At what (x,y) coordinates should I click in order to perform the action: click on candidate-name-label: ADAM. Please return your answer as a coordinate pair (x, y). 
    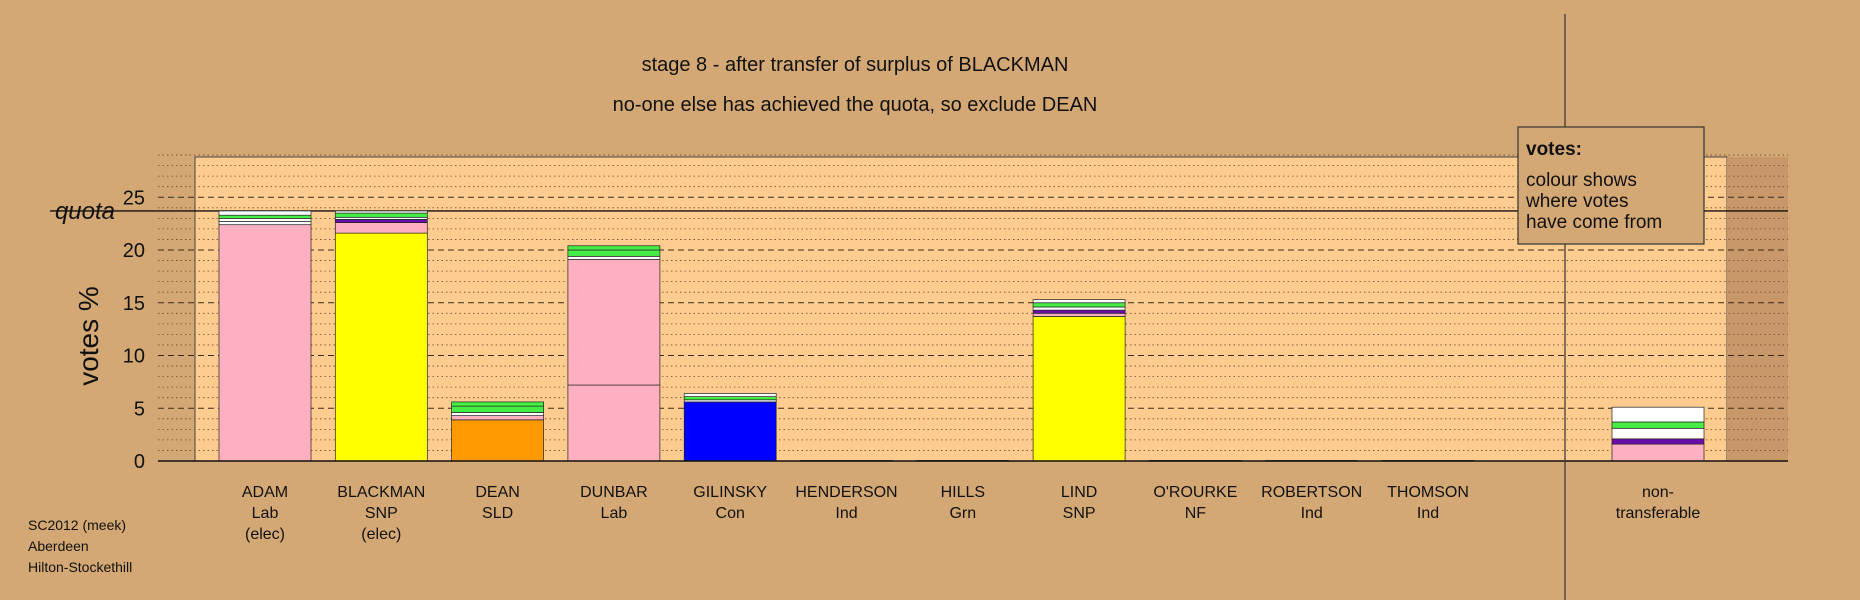
    Looking at the image, I should click on (265, 492).